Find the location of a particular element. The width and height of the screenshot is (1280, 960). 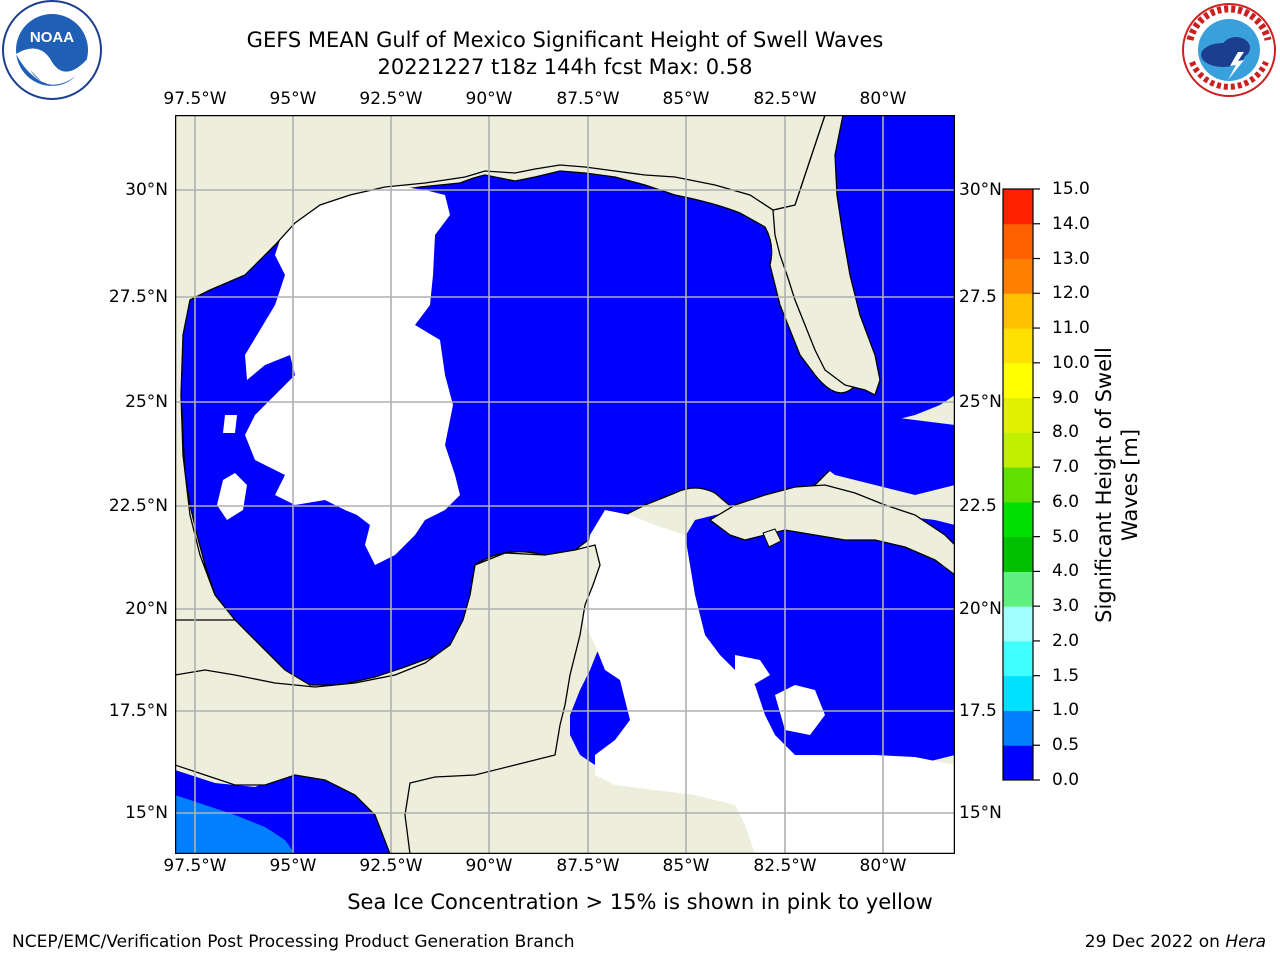

lat-label-right: 30°N is located at coordinates (980, 190).